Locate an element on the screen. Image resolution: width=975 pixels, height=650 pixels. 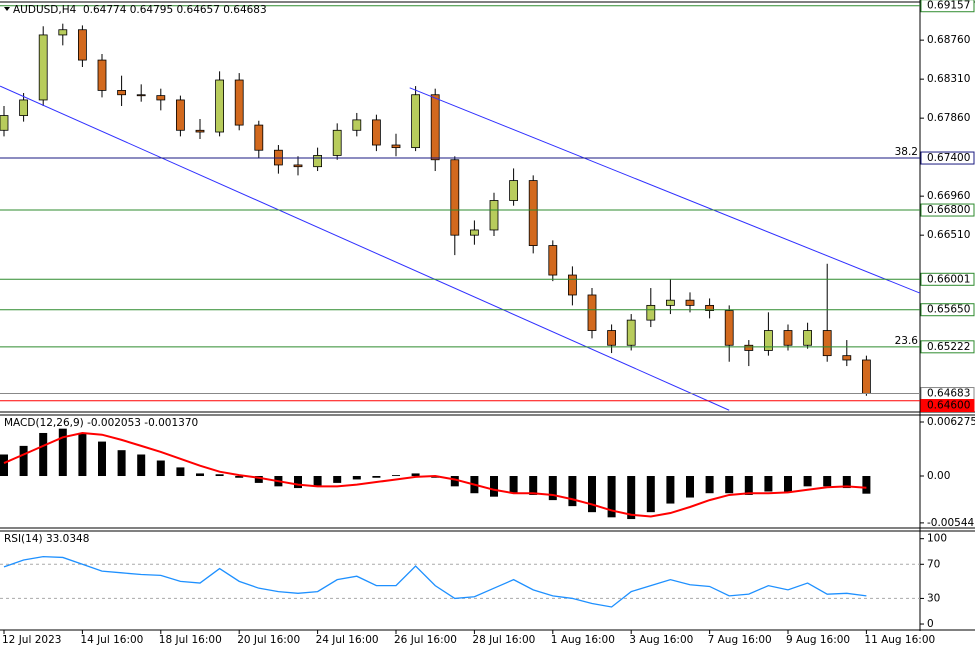
y-tick-label: 0.68760 is located at coordinates (948, 40).